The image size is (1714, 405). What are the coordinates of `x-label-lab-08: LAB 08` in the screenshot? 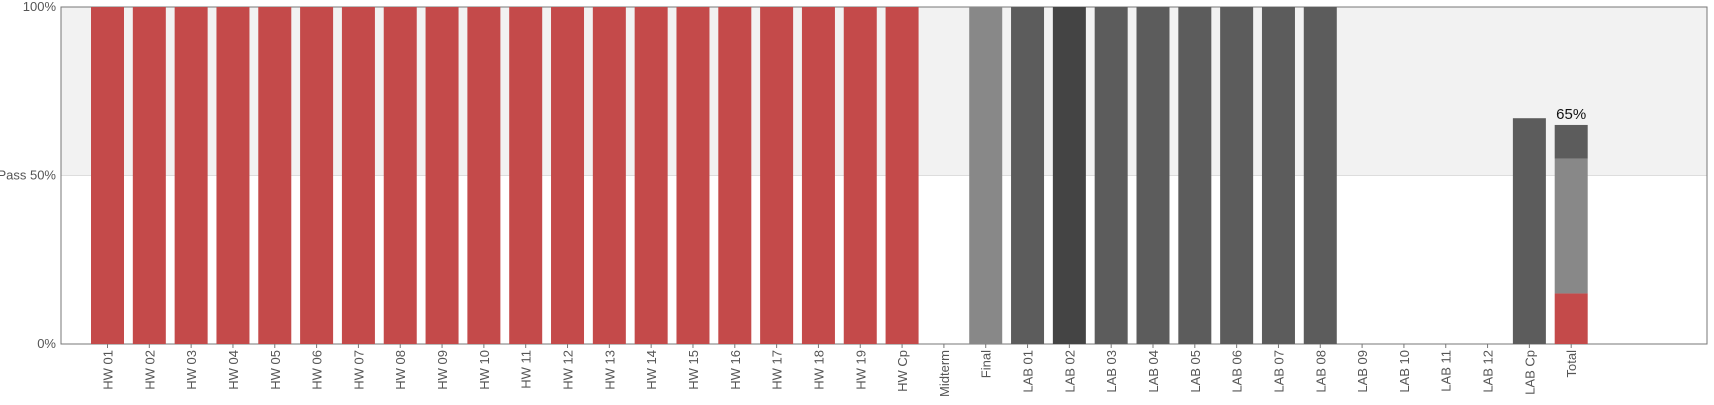 It's located at (1320, 371).